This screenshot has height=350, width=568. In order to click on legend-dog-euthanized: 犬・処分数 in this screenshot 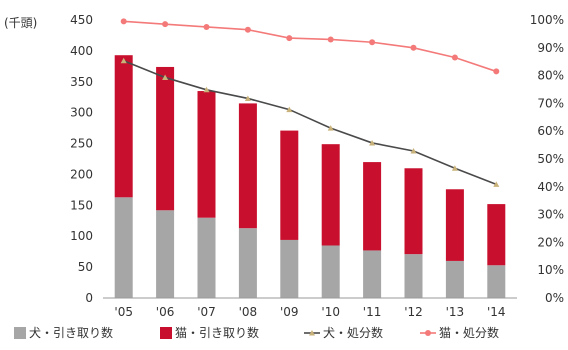, I will do `click(343, 332)`.